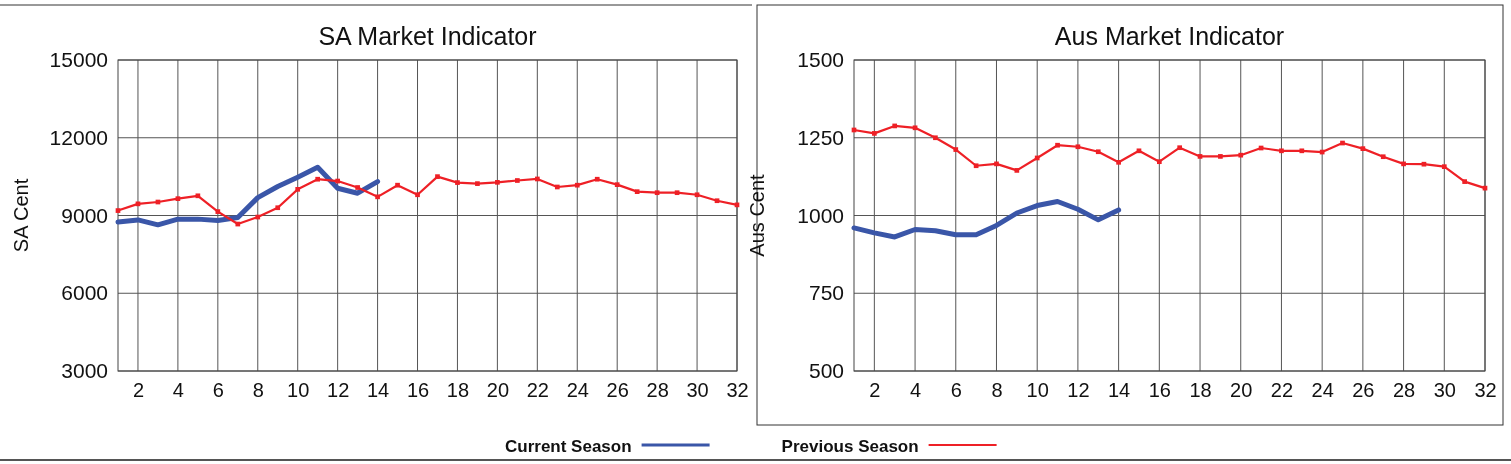  I want to click on x-tick-label: 12, so click(1078, 390).